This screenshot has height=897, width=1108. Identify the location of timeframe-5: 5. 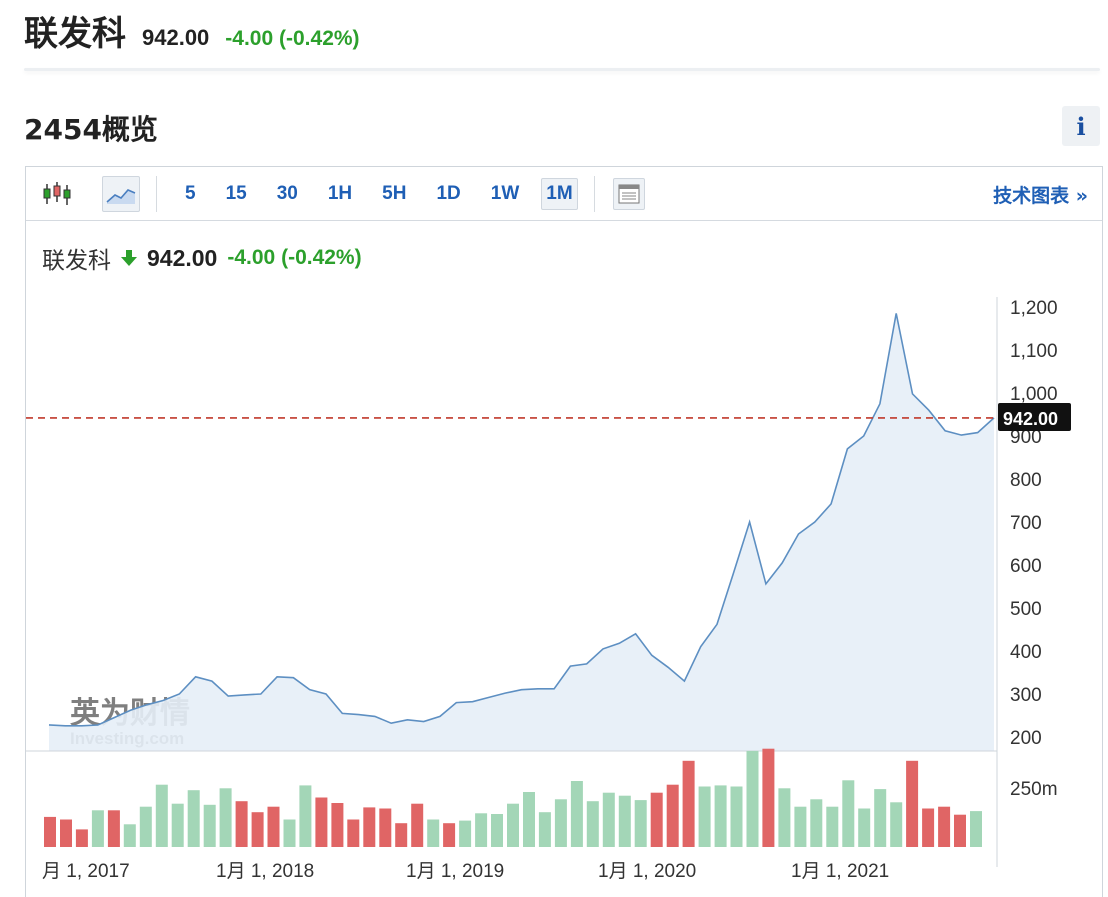
(190, 193).